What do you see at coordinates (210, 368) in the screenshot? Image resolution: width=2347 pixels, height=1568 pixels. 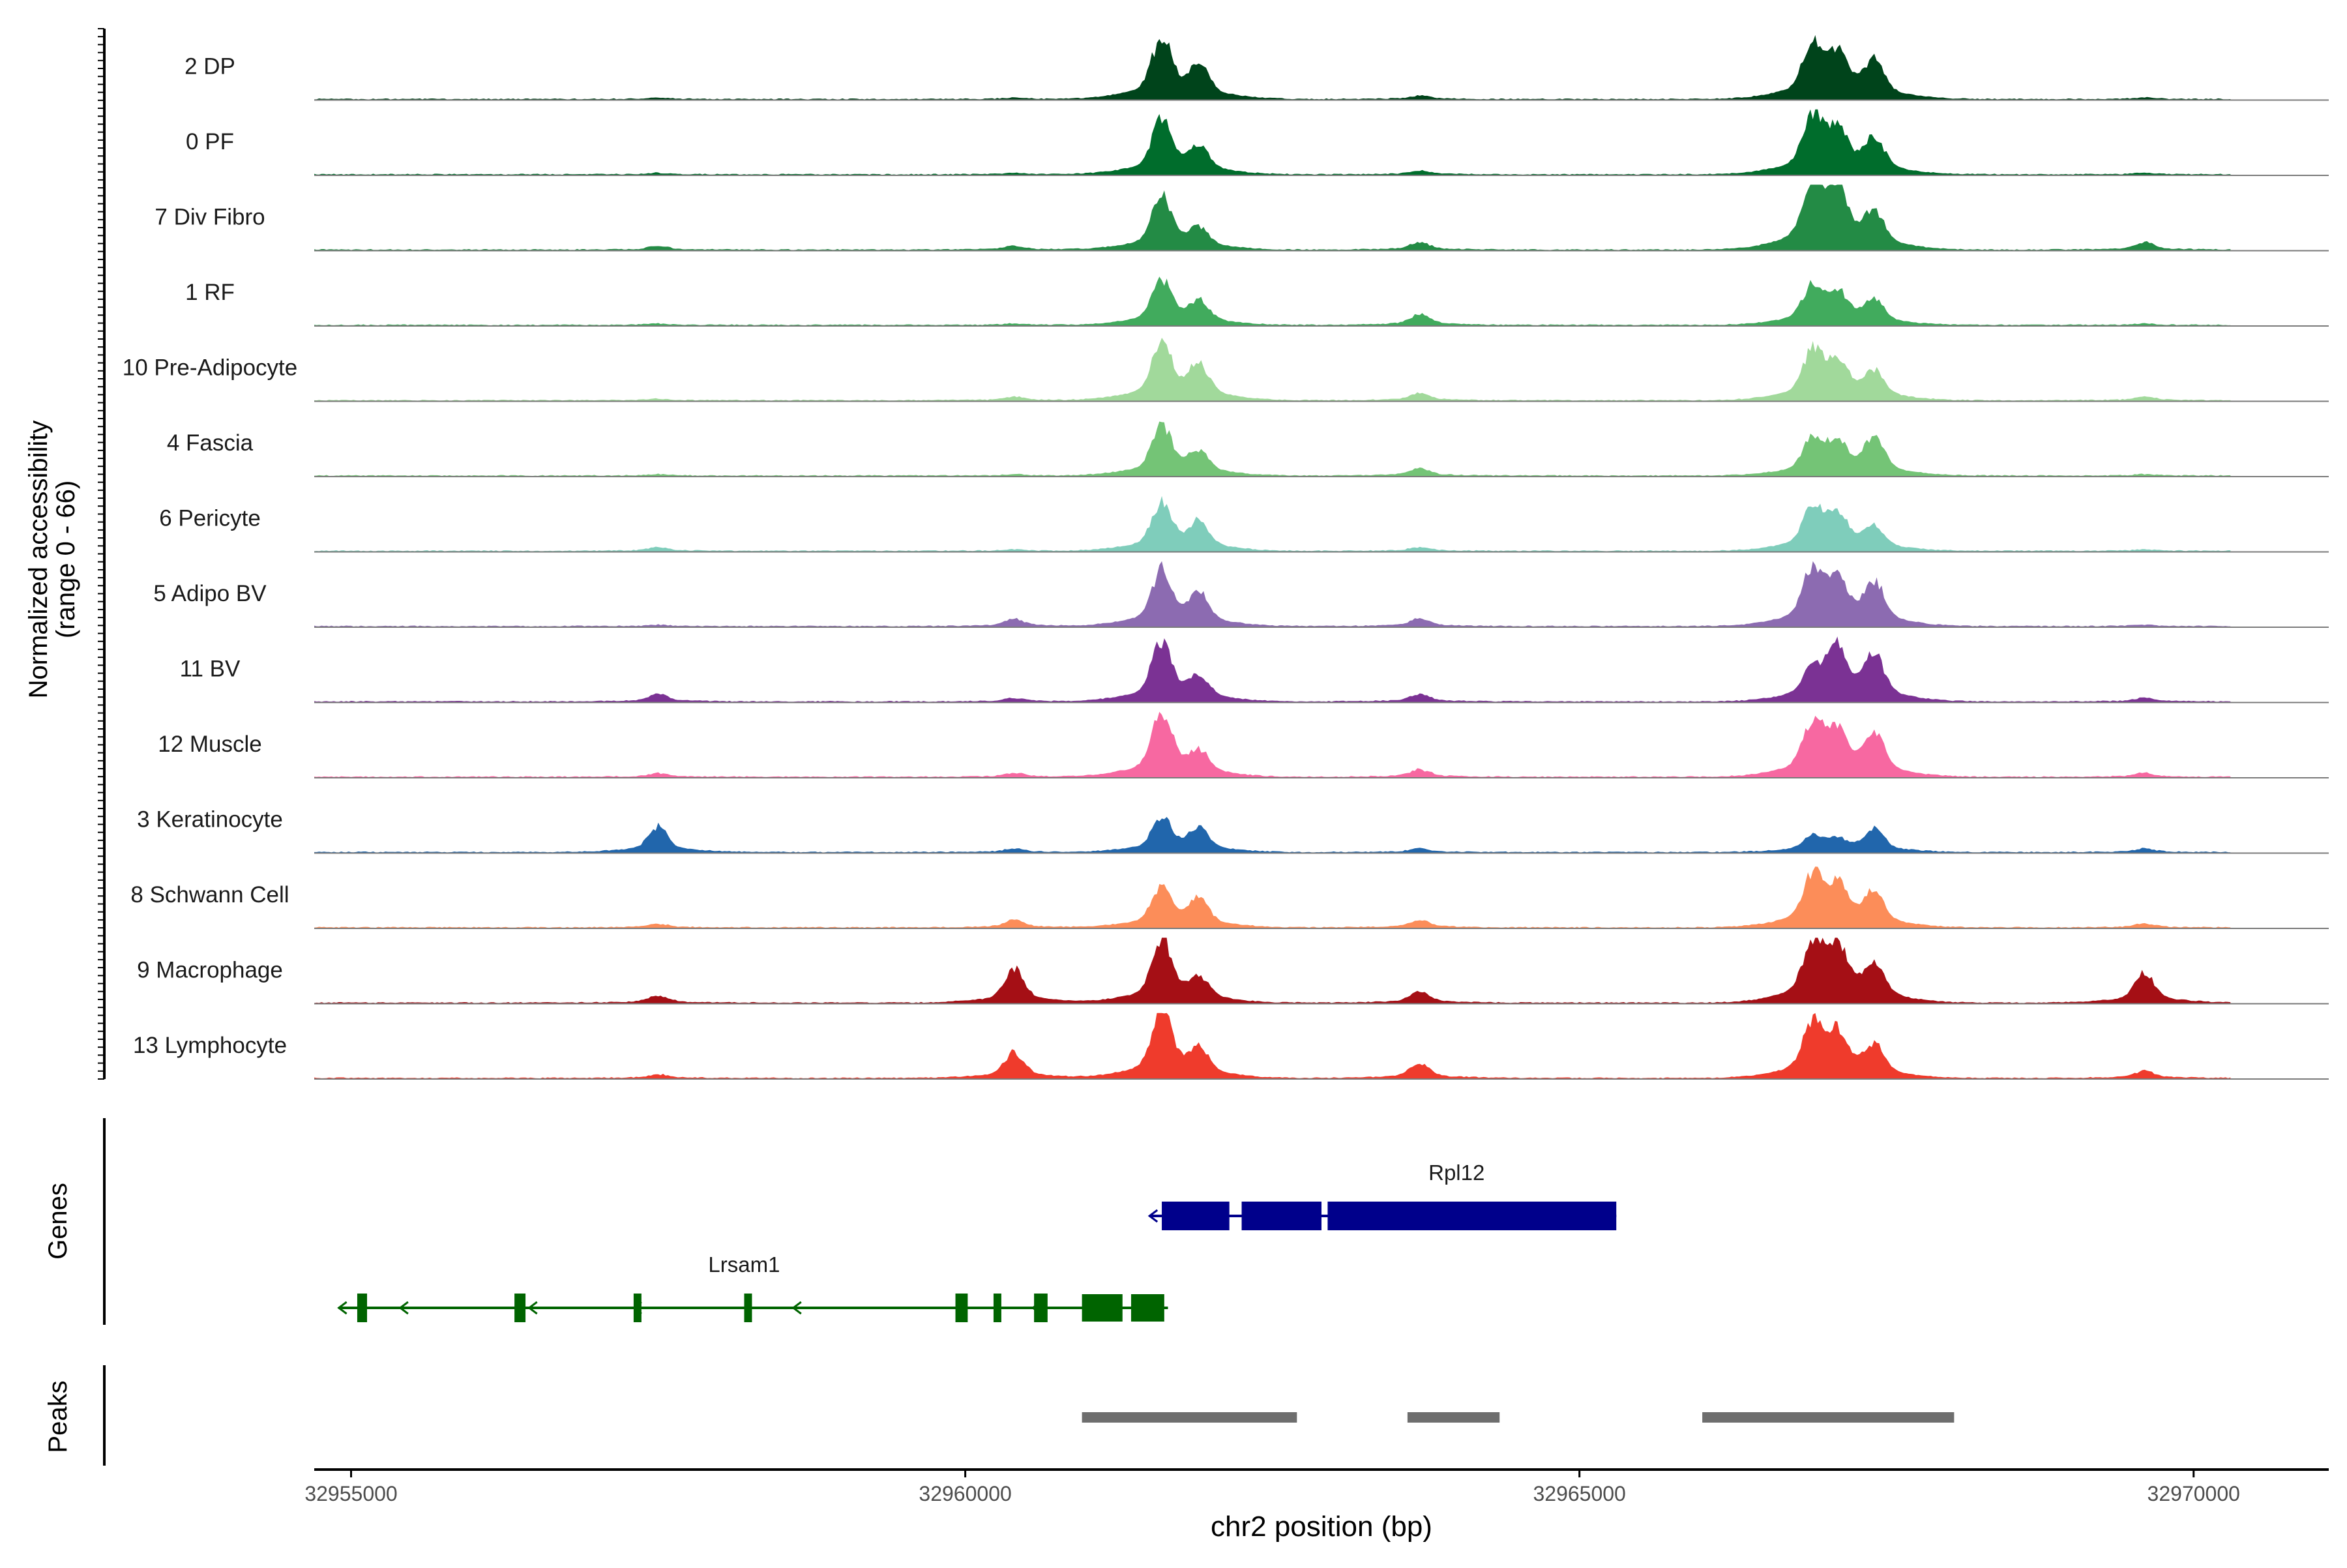 I see `track-label: 10 Pre-Adipocyte` at bounding box center [210, 368].